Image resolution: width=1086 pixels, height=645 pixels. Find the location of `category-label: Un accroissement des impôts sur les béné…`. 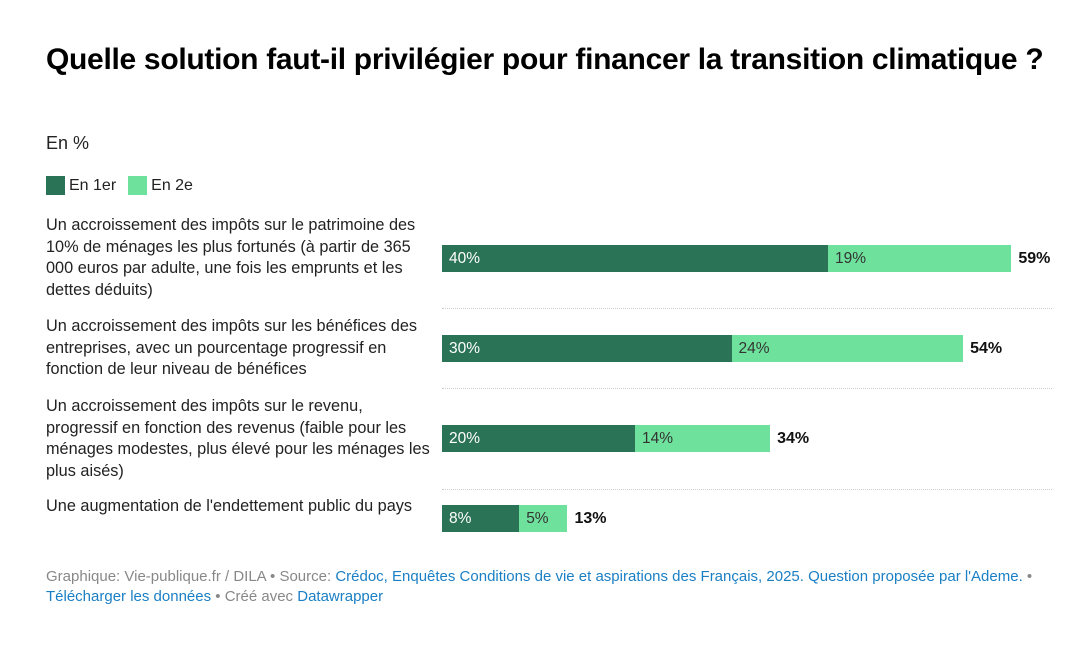

category-label: Un accroissement des impôts sur les béné… is located at coordinates (232, 347).